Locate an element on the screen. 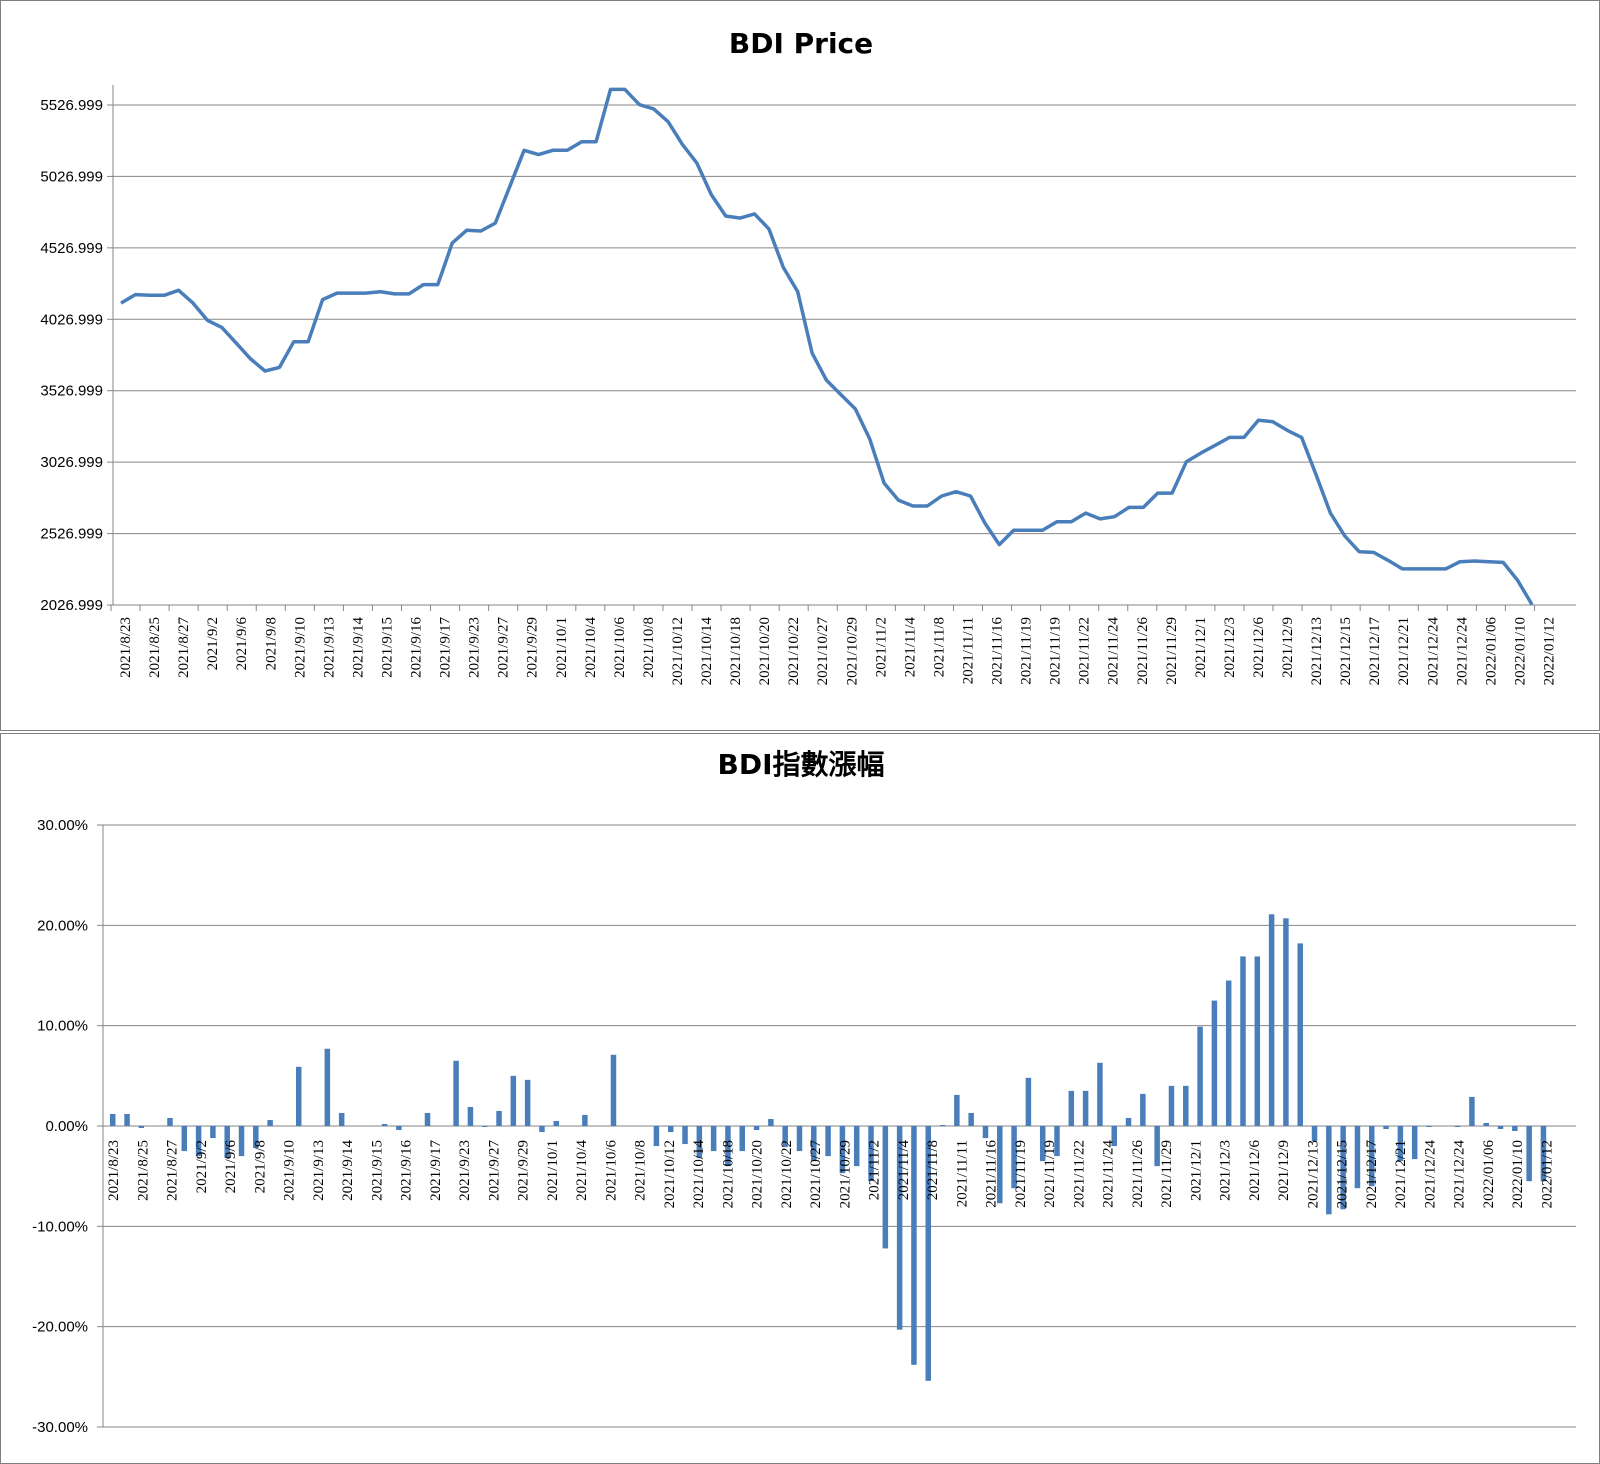  x-tick-label: 2021/9/13 is located at coordinates (329, 647).